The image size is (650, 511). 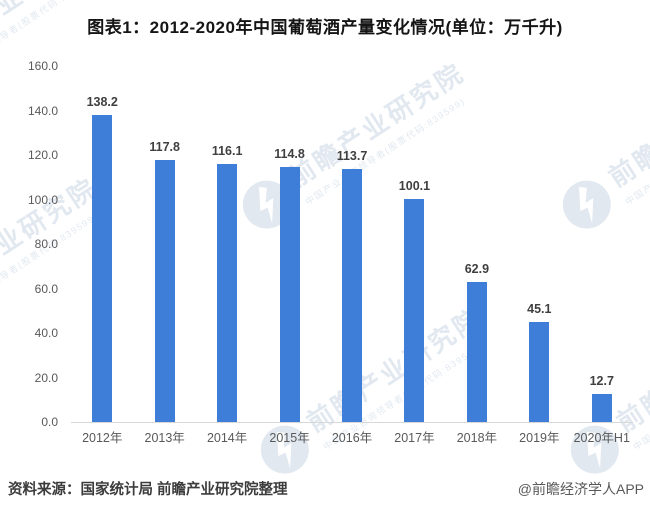 I want to click on y-tick-label: 160.0, so click(x=42, y=66).